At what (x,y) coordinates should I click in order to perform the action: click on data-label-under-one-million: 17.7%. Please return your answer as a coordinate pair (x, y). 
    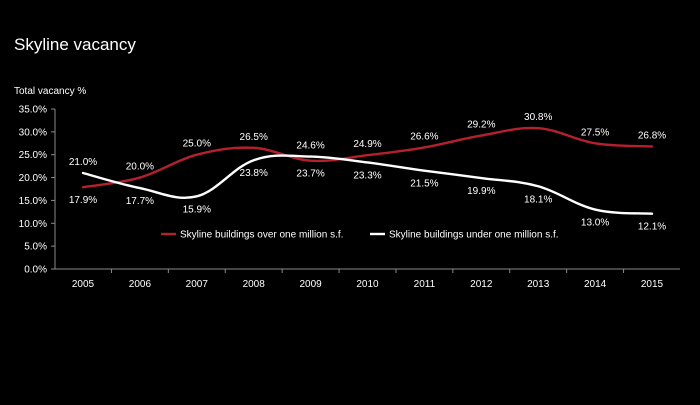
    Looking at the image, I should click on (140, 201).